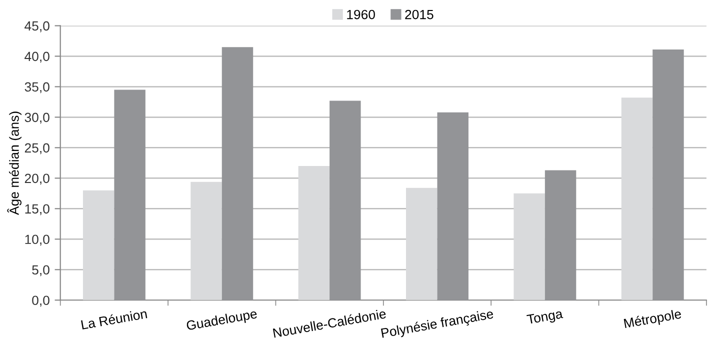  I want to click on x-tick-label: Tonga, so click(545, 317).